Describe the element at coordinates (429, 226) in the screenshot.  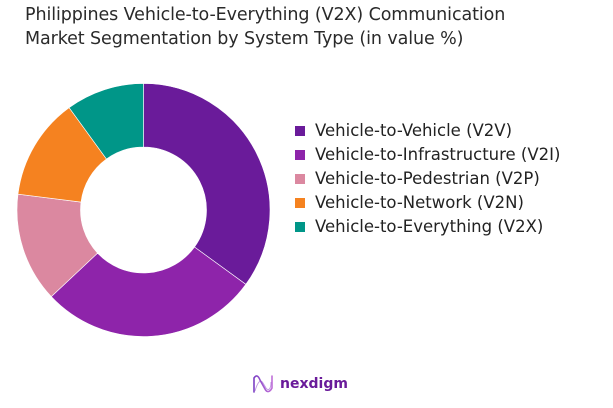
I see `legend-label-v2x: Vehicle-to-Everything (V2X)` at that location.